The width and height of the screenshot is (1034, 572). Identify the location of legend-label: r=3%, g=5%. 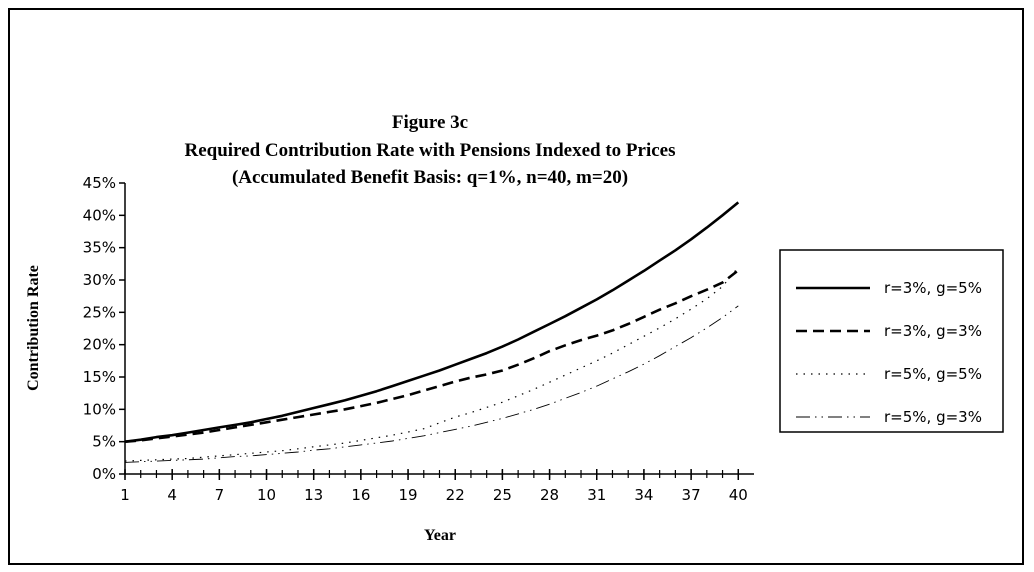
(933, 288).